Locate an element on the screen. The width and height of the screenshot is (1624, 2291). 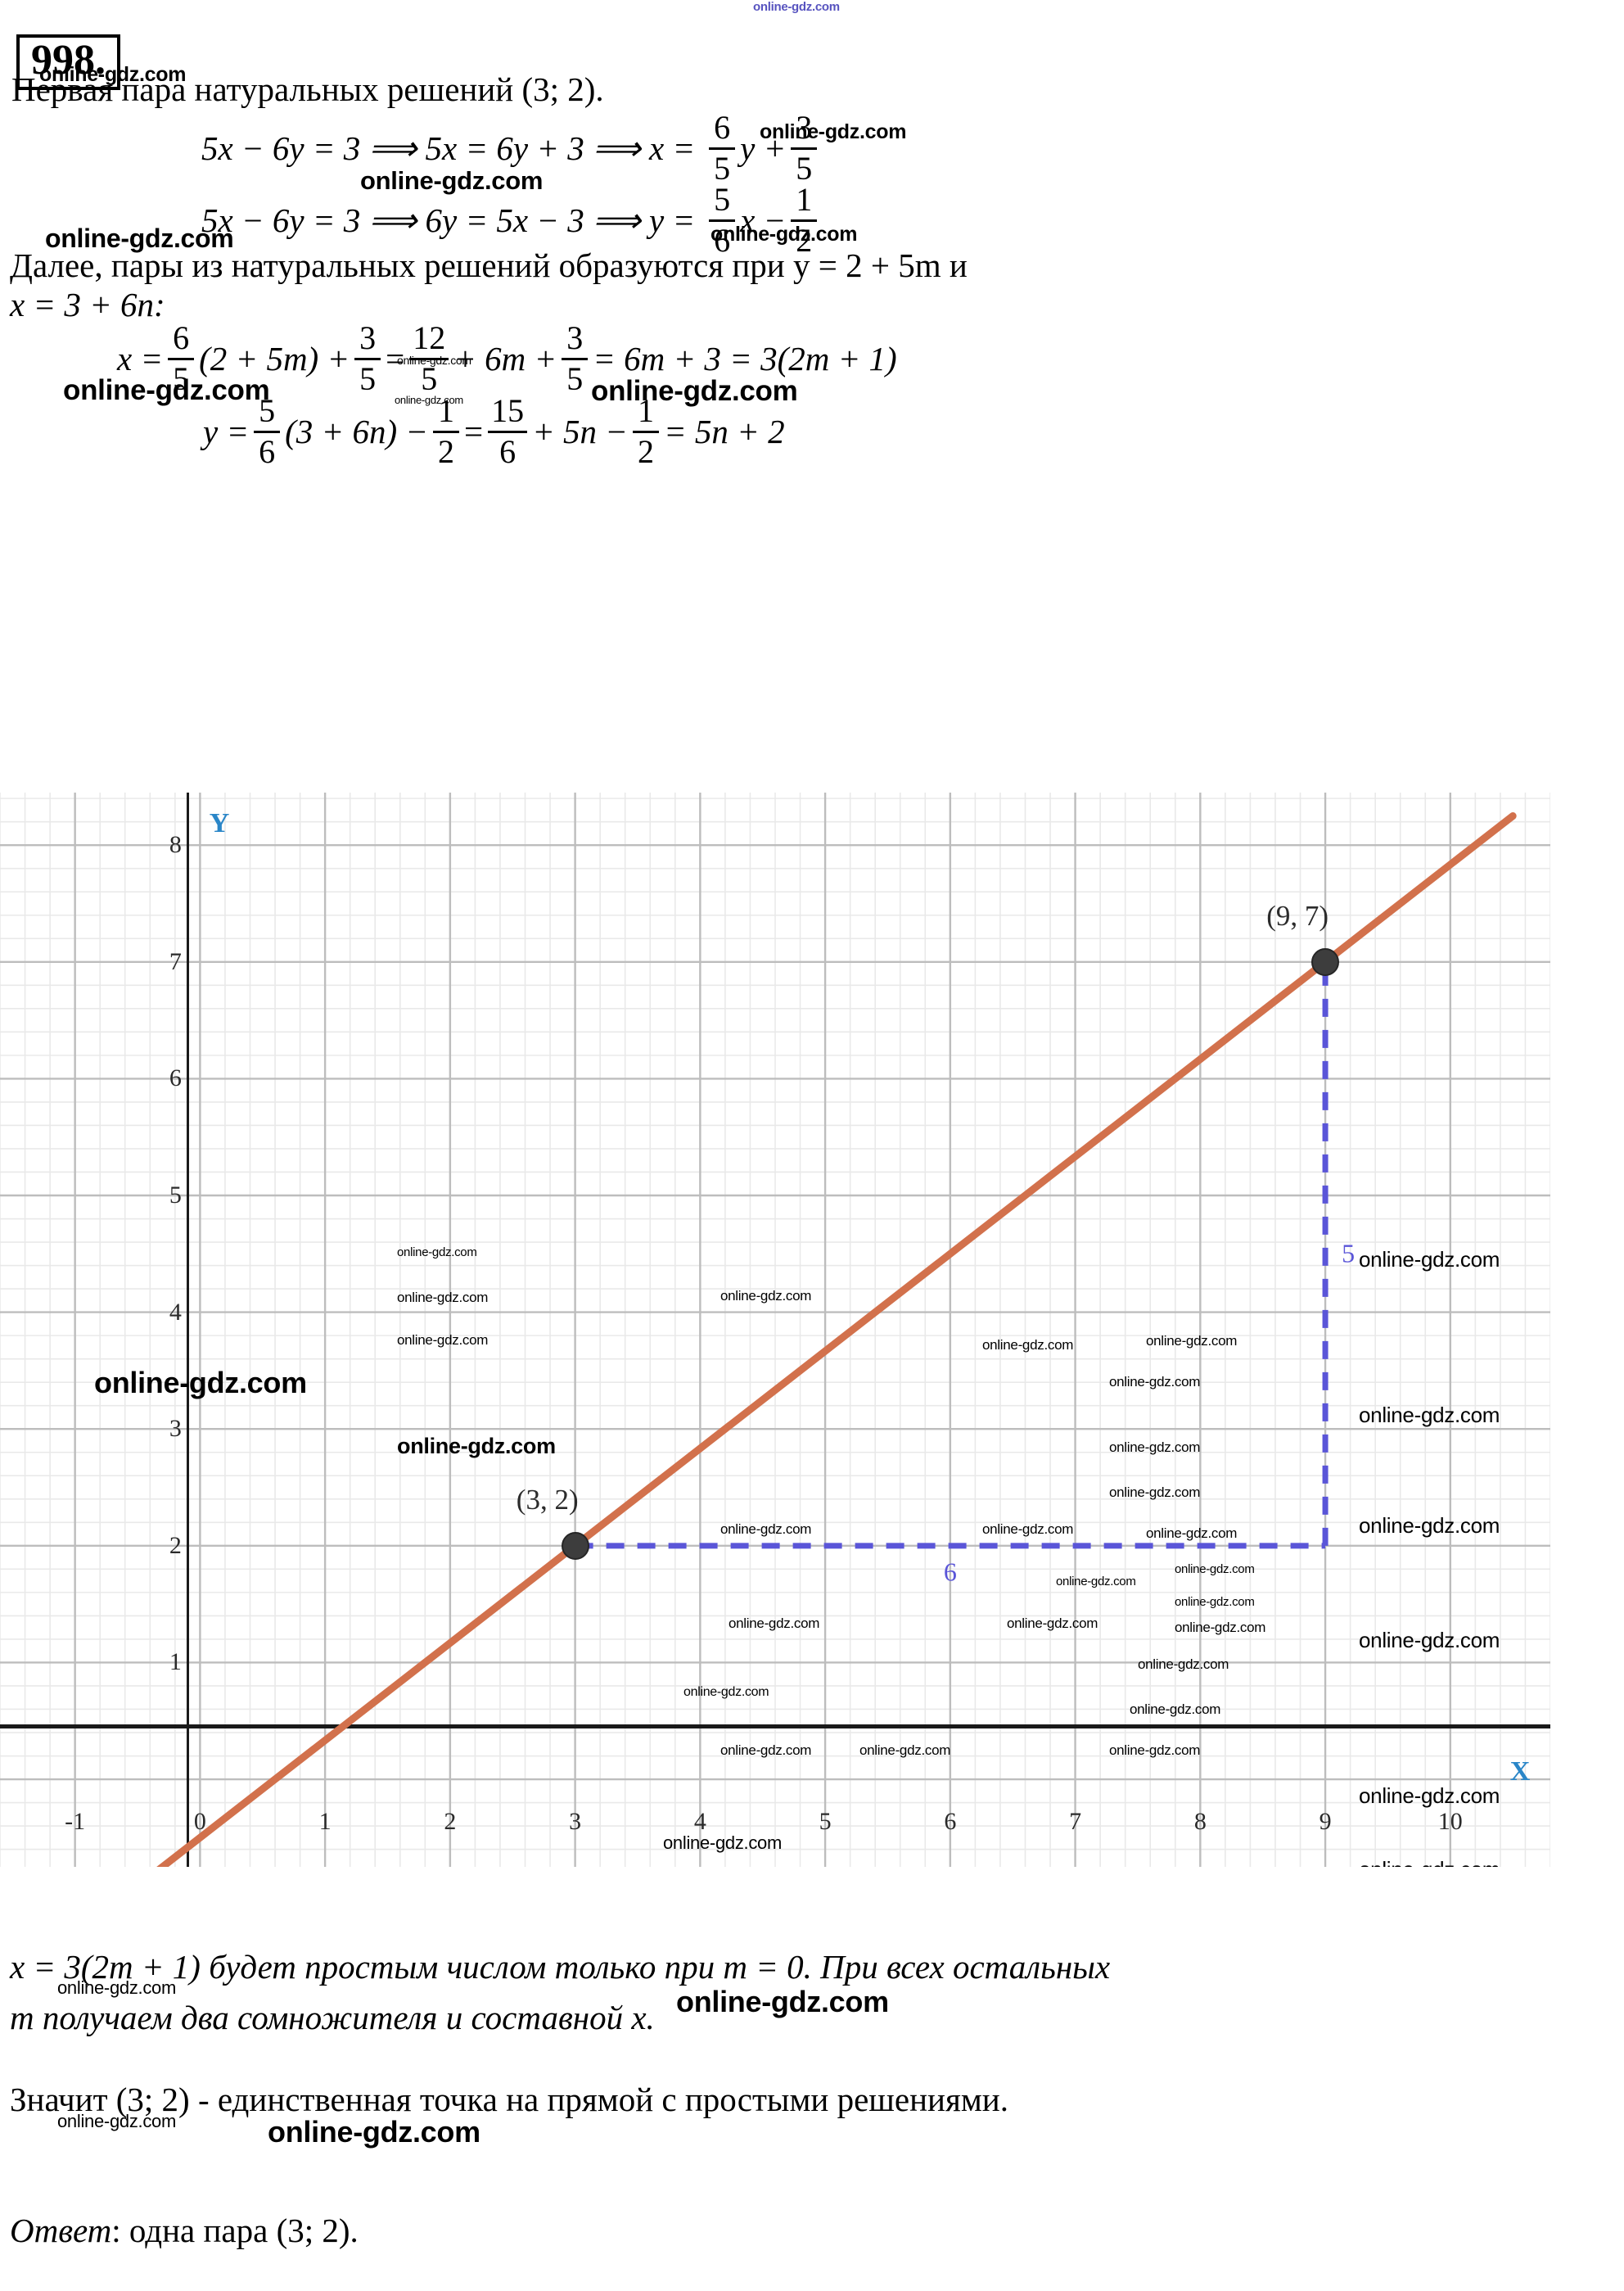
y-tick-6: 6 is located at coordinates (176, 1078).